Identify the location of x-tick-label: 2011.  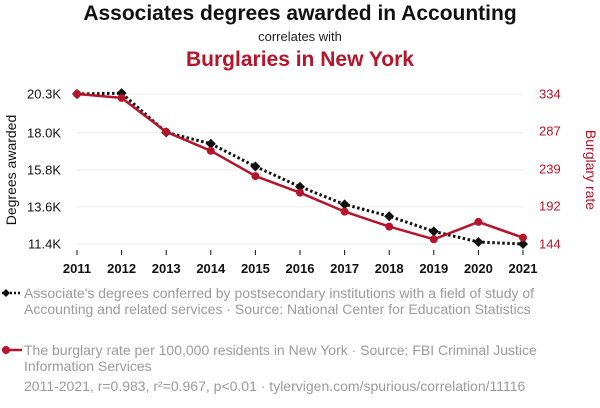
(77, 268).